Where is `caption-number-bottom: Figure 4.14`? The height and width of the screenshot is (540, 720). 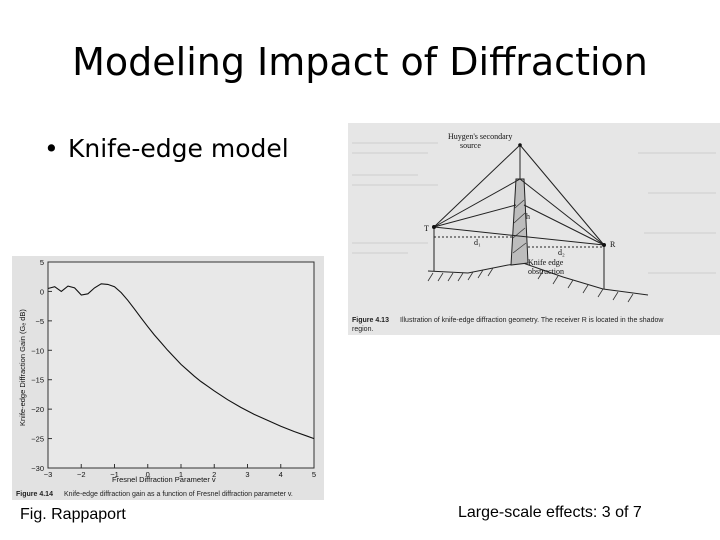 caption-number-bottom: Figure 4.14 is located at coordinates (34, 494).